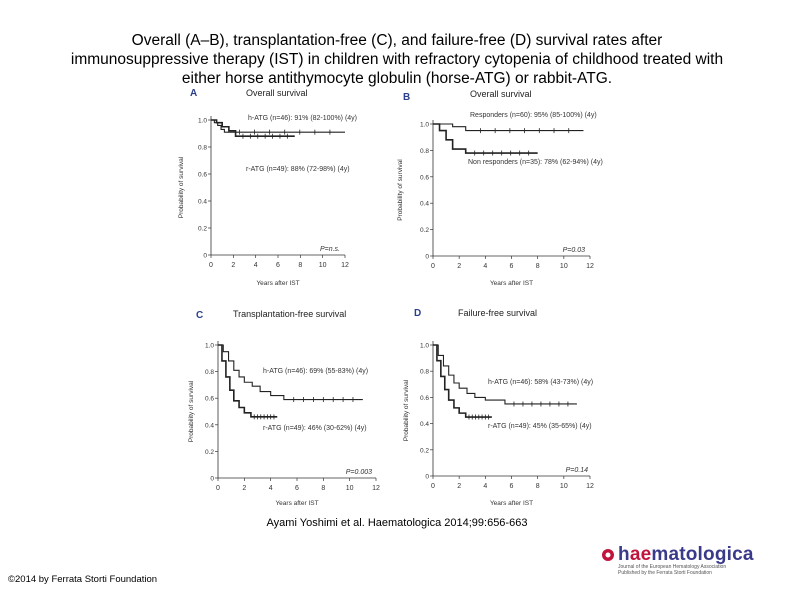  I want to click on series-1-label: h-ATG (n=46): 91% (82-100%) (4y), so click(302, 118).